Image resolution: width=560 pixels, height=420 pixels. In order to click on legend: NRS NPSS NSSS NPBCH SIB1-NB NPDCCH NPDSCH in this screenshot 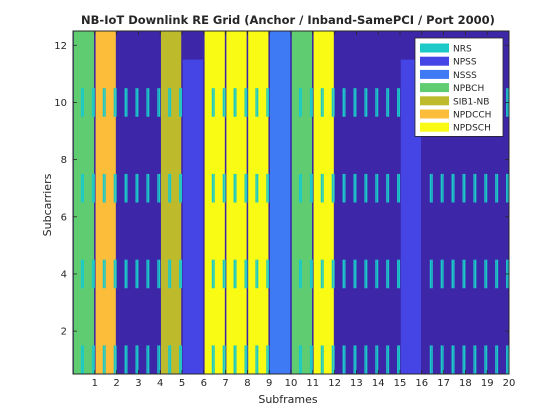, I will do `click(459, 87)`.